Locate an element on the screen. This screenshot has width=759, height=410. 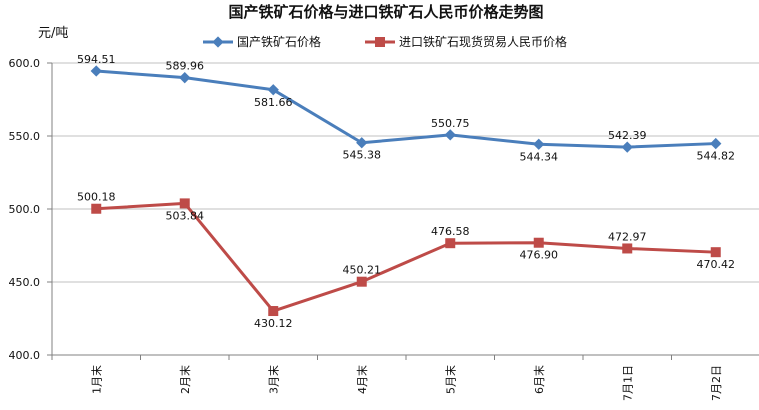
data-label: 430.12 is located at coordinates (273, 323).